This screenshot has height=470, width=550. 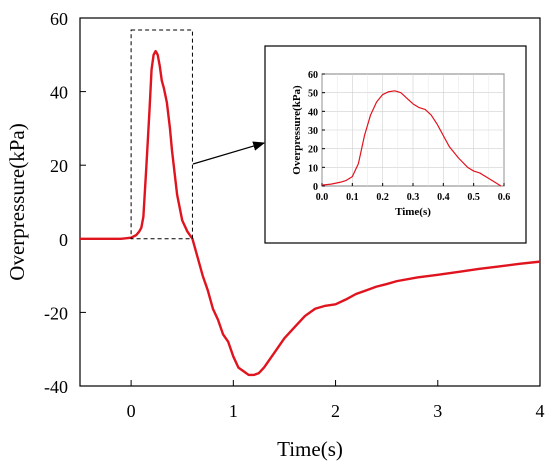 What do you see at coordinates (382, 197) in the screenshot?
I see `inset-x-tick-label: 0.2` at bounding box center [382, 197].